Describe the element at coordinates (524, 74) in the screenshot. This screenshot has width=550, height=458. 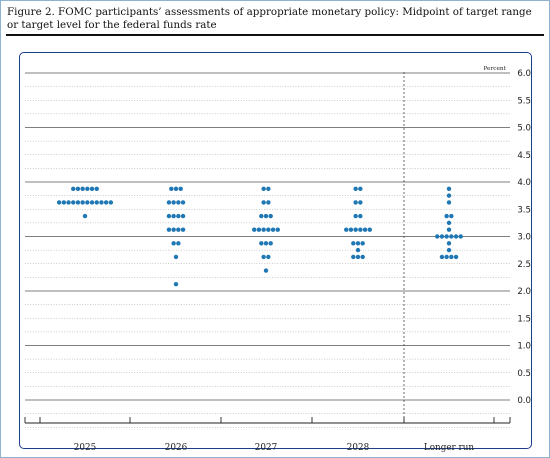
I see `y-tick-label: 6.0` at that location.